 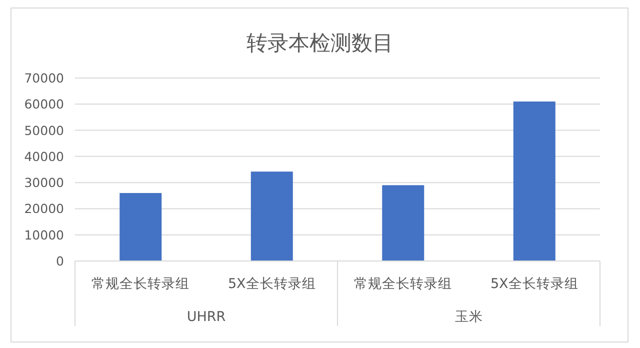 I want to click on y-tick-label: 60000, so click(x=44, y=104).